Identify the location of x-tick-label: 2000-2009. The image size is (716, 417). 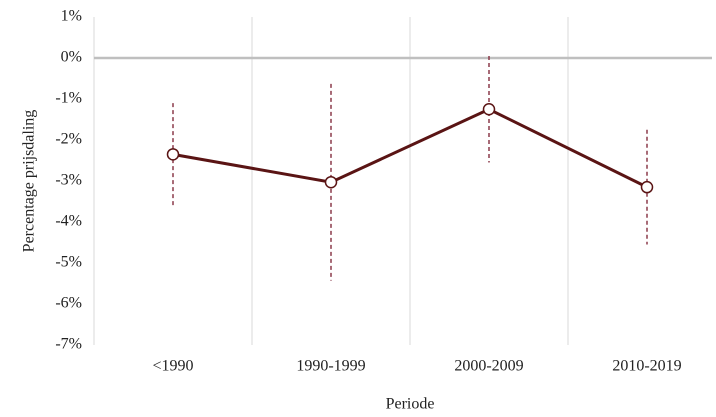
(488, 366).